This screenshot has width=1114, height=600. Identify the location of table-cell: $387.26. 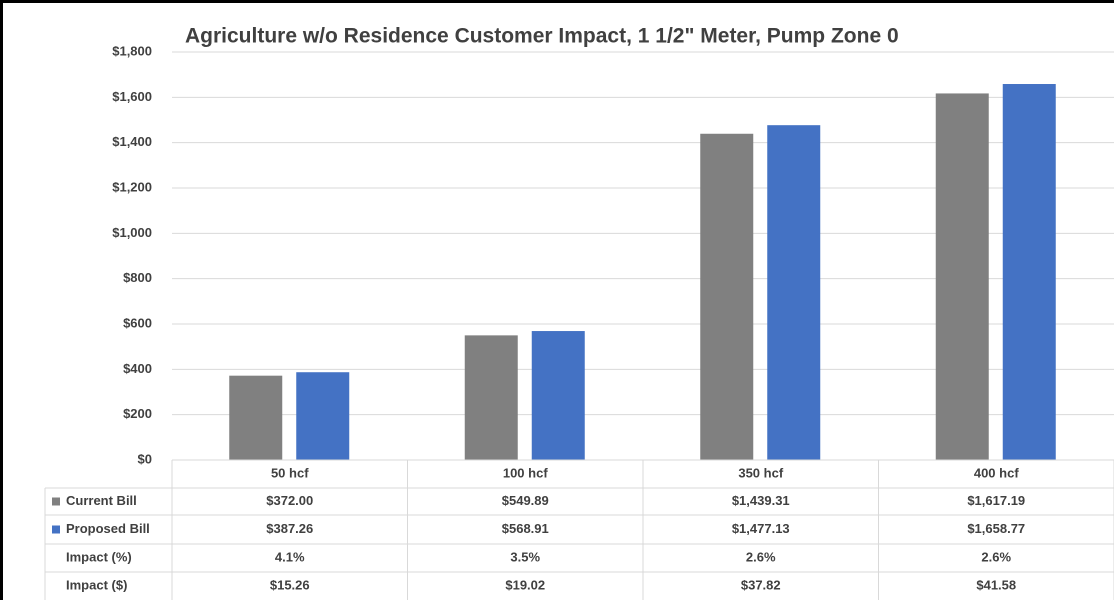
(289, 528).